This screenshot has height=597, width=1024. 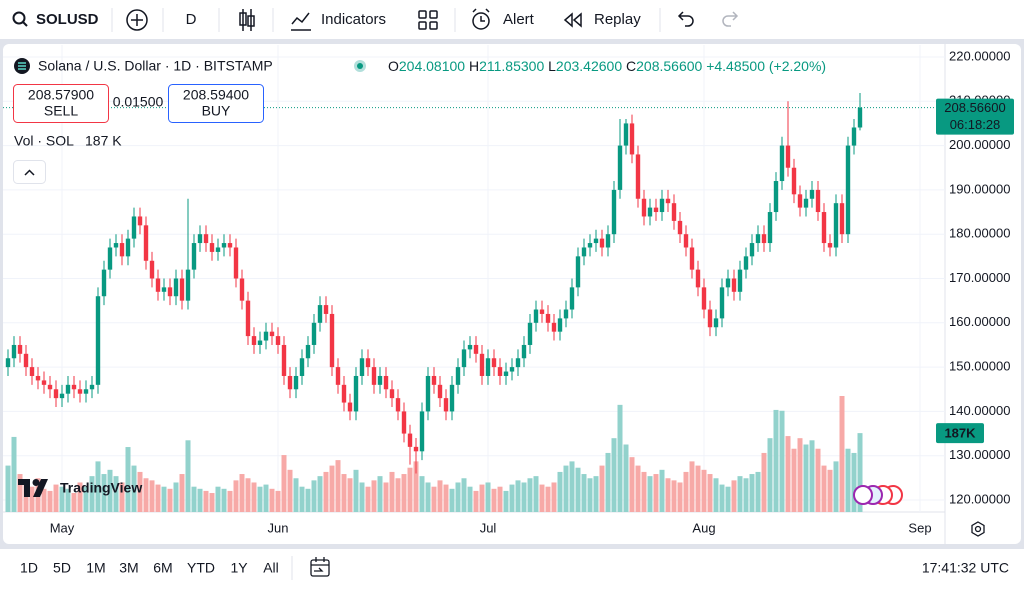 What do you see at coordinates (978, 529) in the screenshot?
I see `axis-settings` at bounding box center [978, 529].